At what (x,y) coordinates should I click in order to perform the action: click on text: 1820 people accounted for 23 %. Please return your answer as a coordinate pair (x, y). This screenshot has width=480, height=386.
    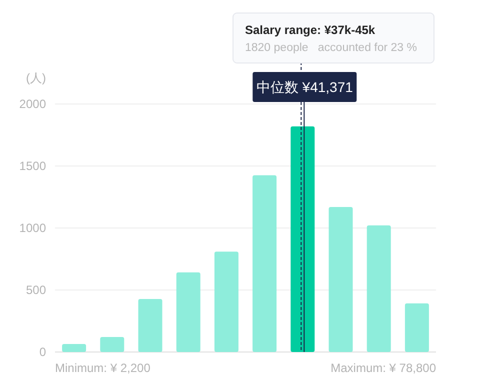
    Looking at the image, I should click on (331, 48).